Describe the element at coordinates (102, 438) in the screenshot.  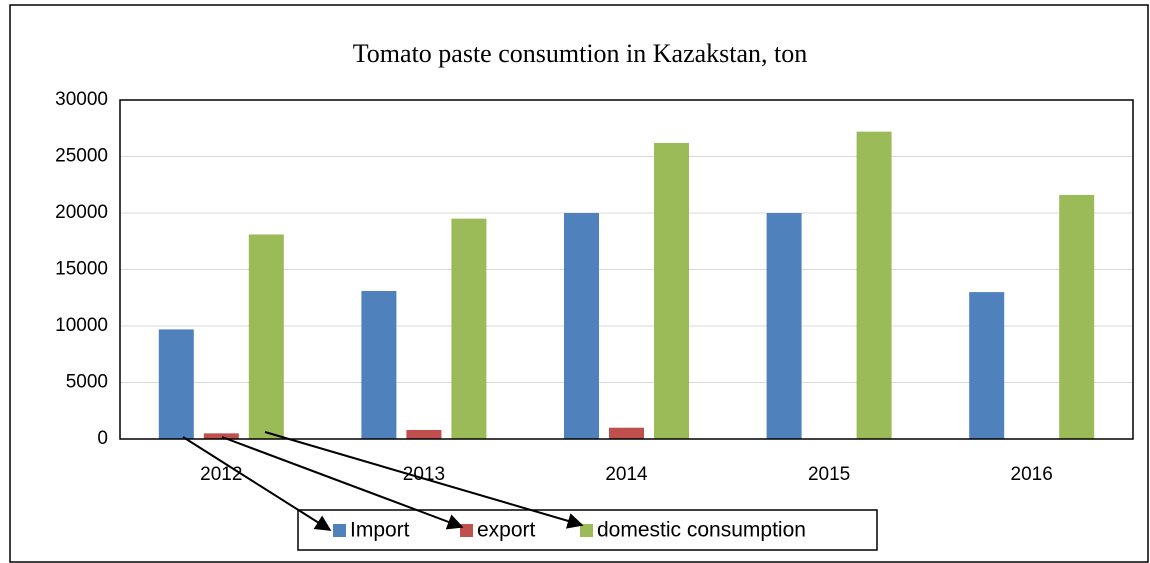
I see `y-tick-label: 0` at that location.